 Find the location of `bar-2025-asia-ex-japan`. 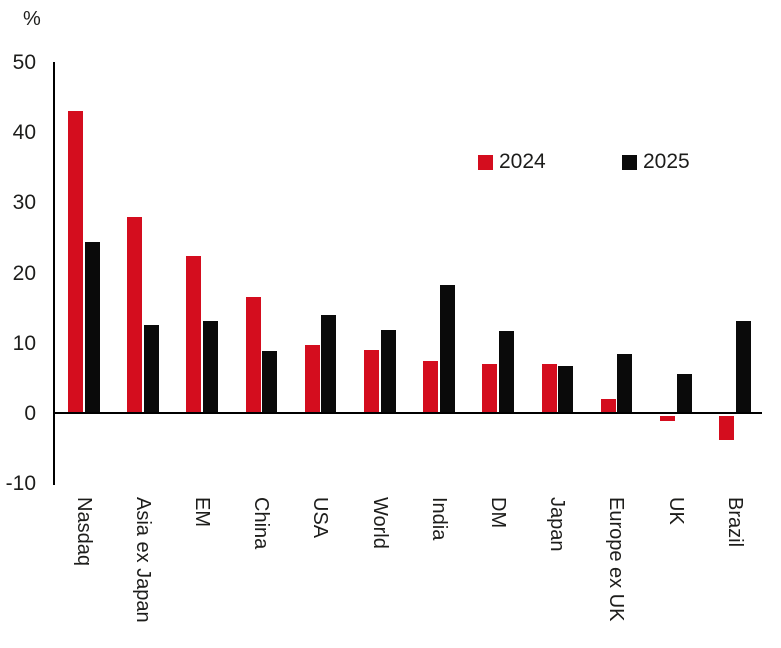

bar-2025-asia-ex-japan is located at coordinates (151, 369).